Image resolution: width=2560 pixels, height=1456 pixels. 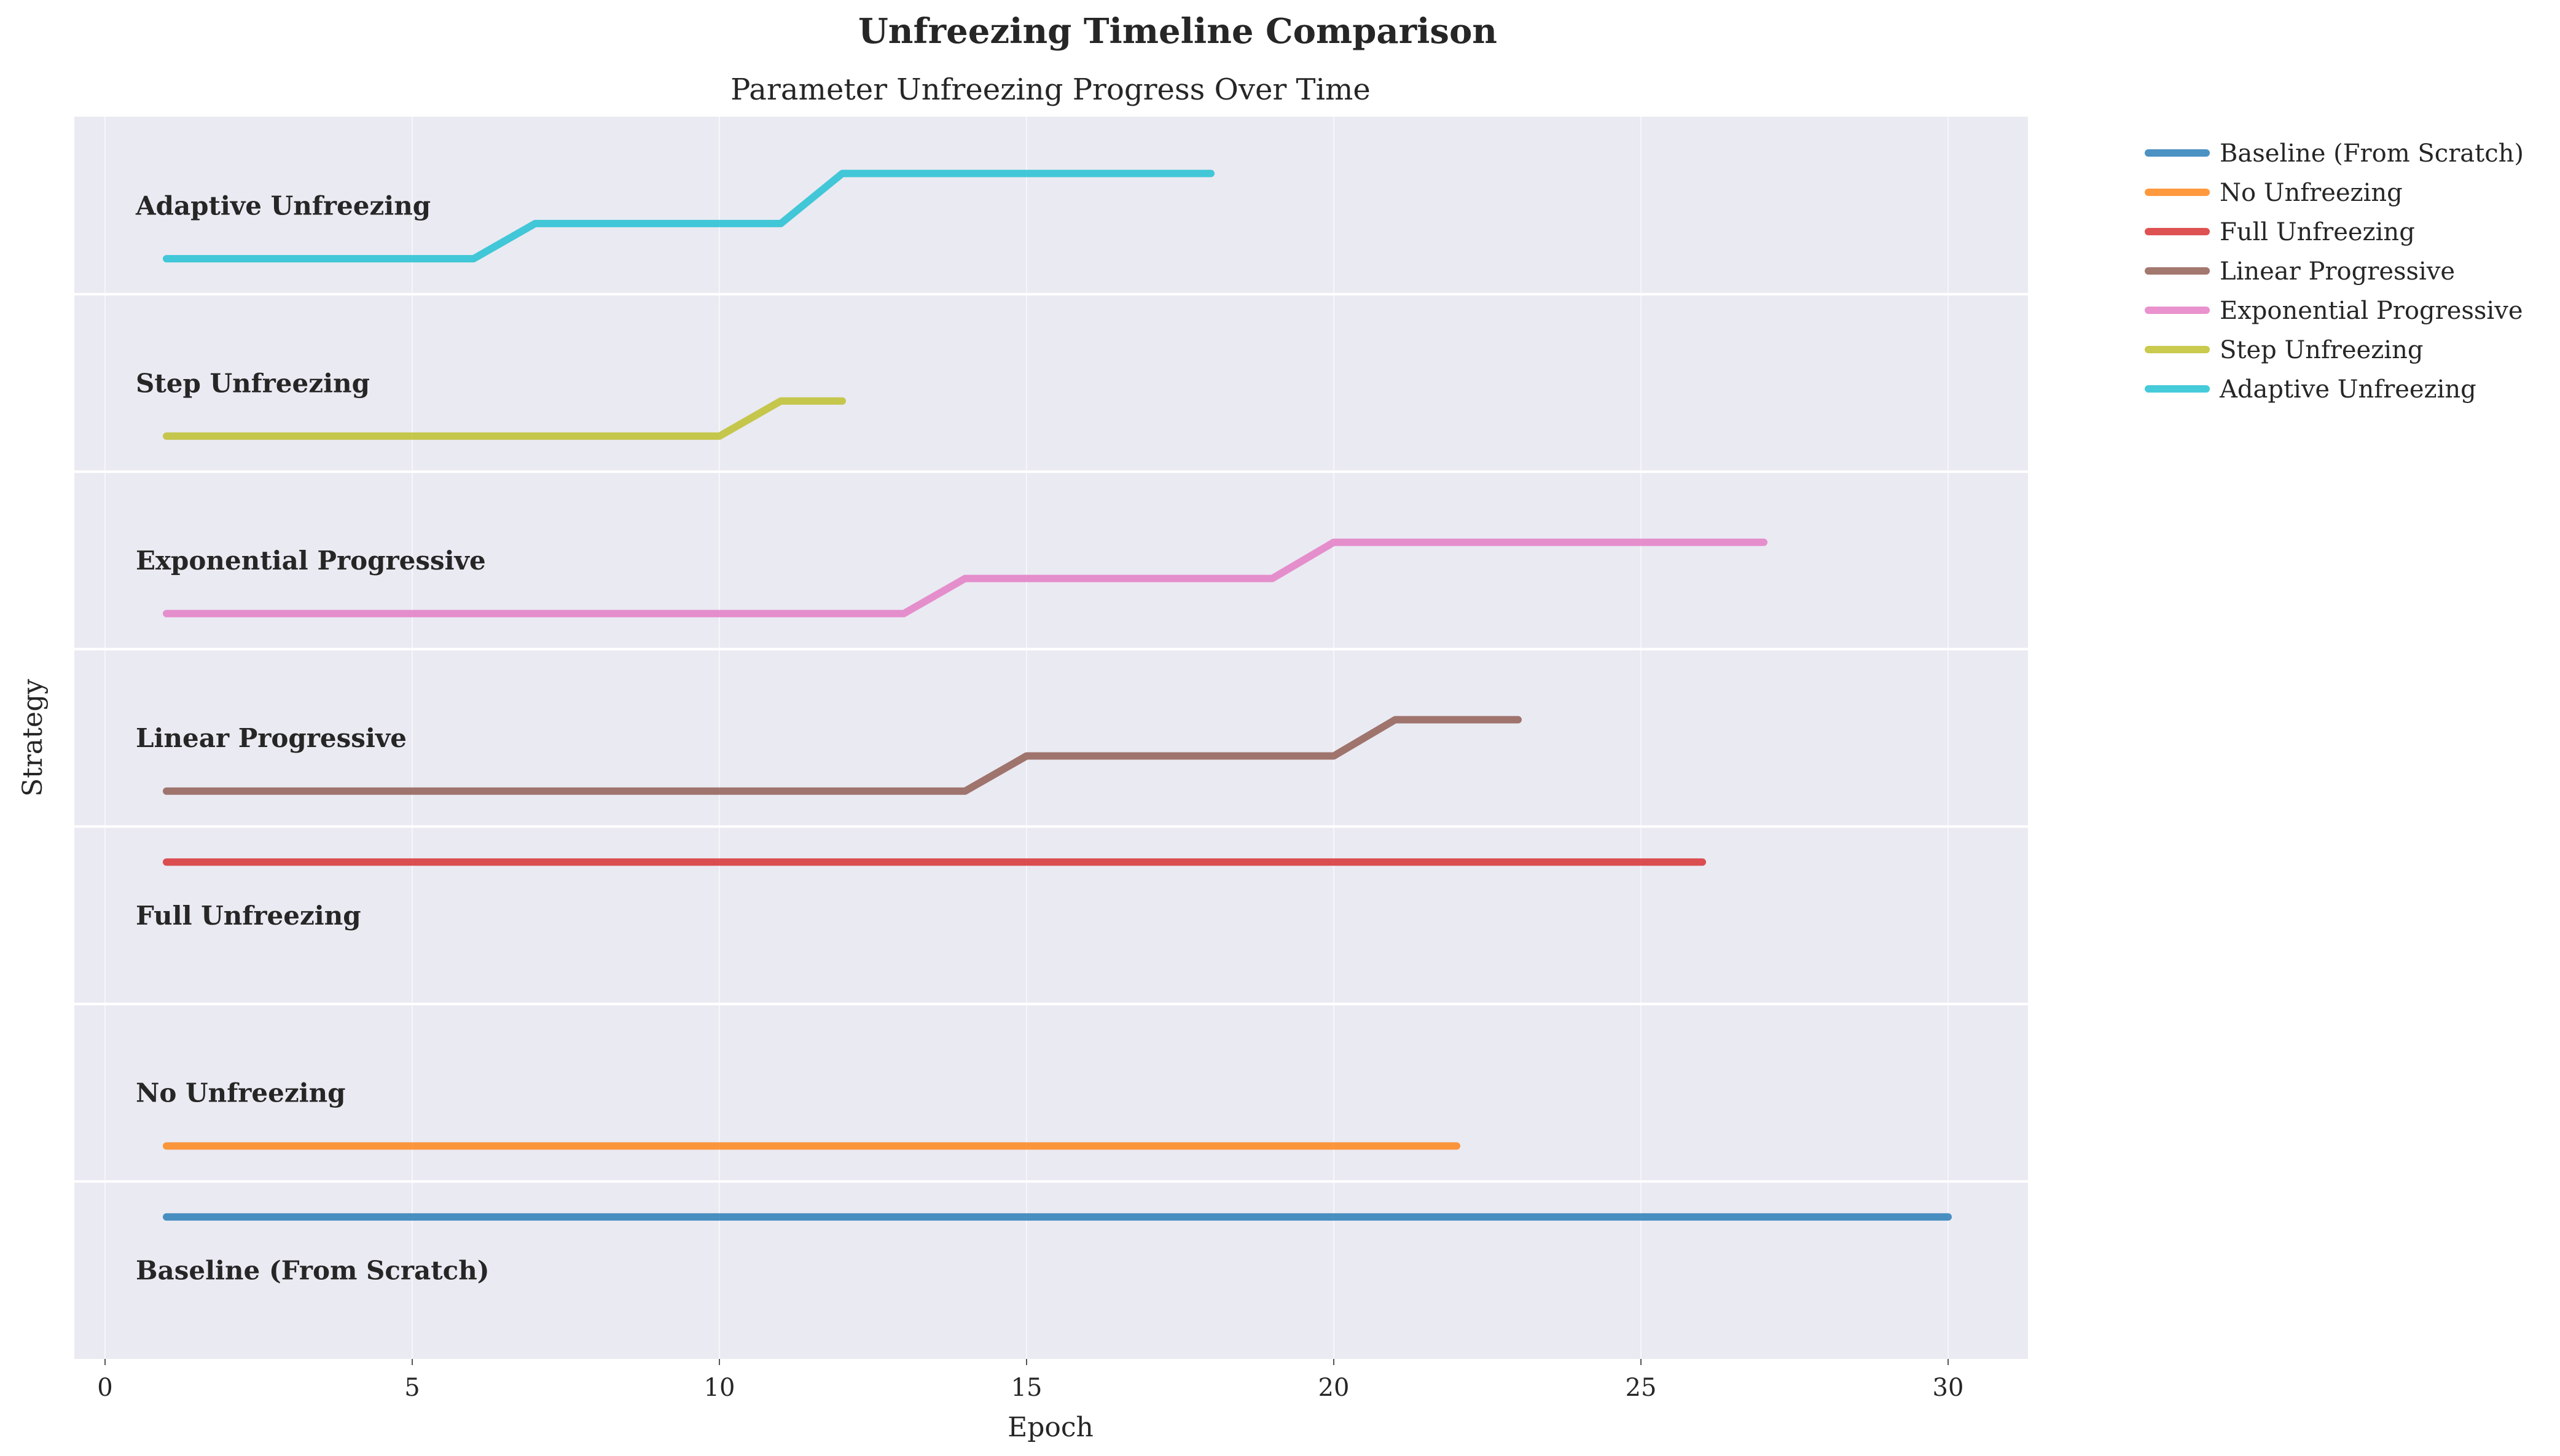 What do you see at coordinates (1027, 1388) in the screenshot?
I see `x-tick-label-3: 15` at bounding box center [1027, 1388].